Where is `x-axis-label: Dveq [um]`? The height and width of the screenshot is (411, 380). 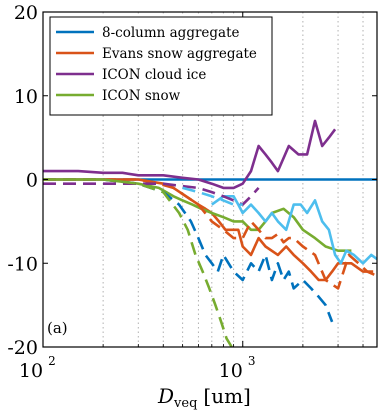 x-axis-label: Dveq [um] is located at coordinates (204, 397).